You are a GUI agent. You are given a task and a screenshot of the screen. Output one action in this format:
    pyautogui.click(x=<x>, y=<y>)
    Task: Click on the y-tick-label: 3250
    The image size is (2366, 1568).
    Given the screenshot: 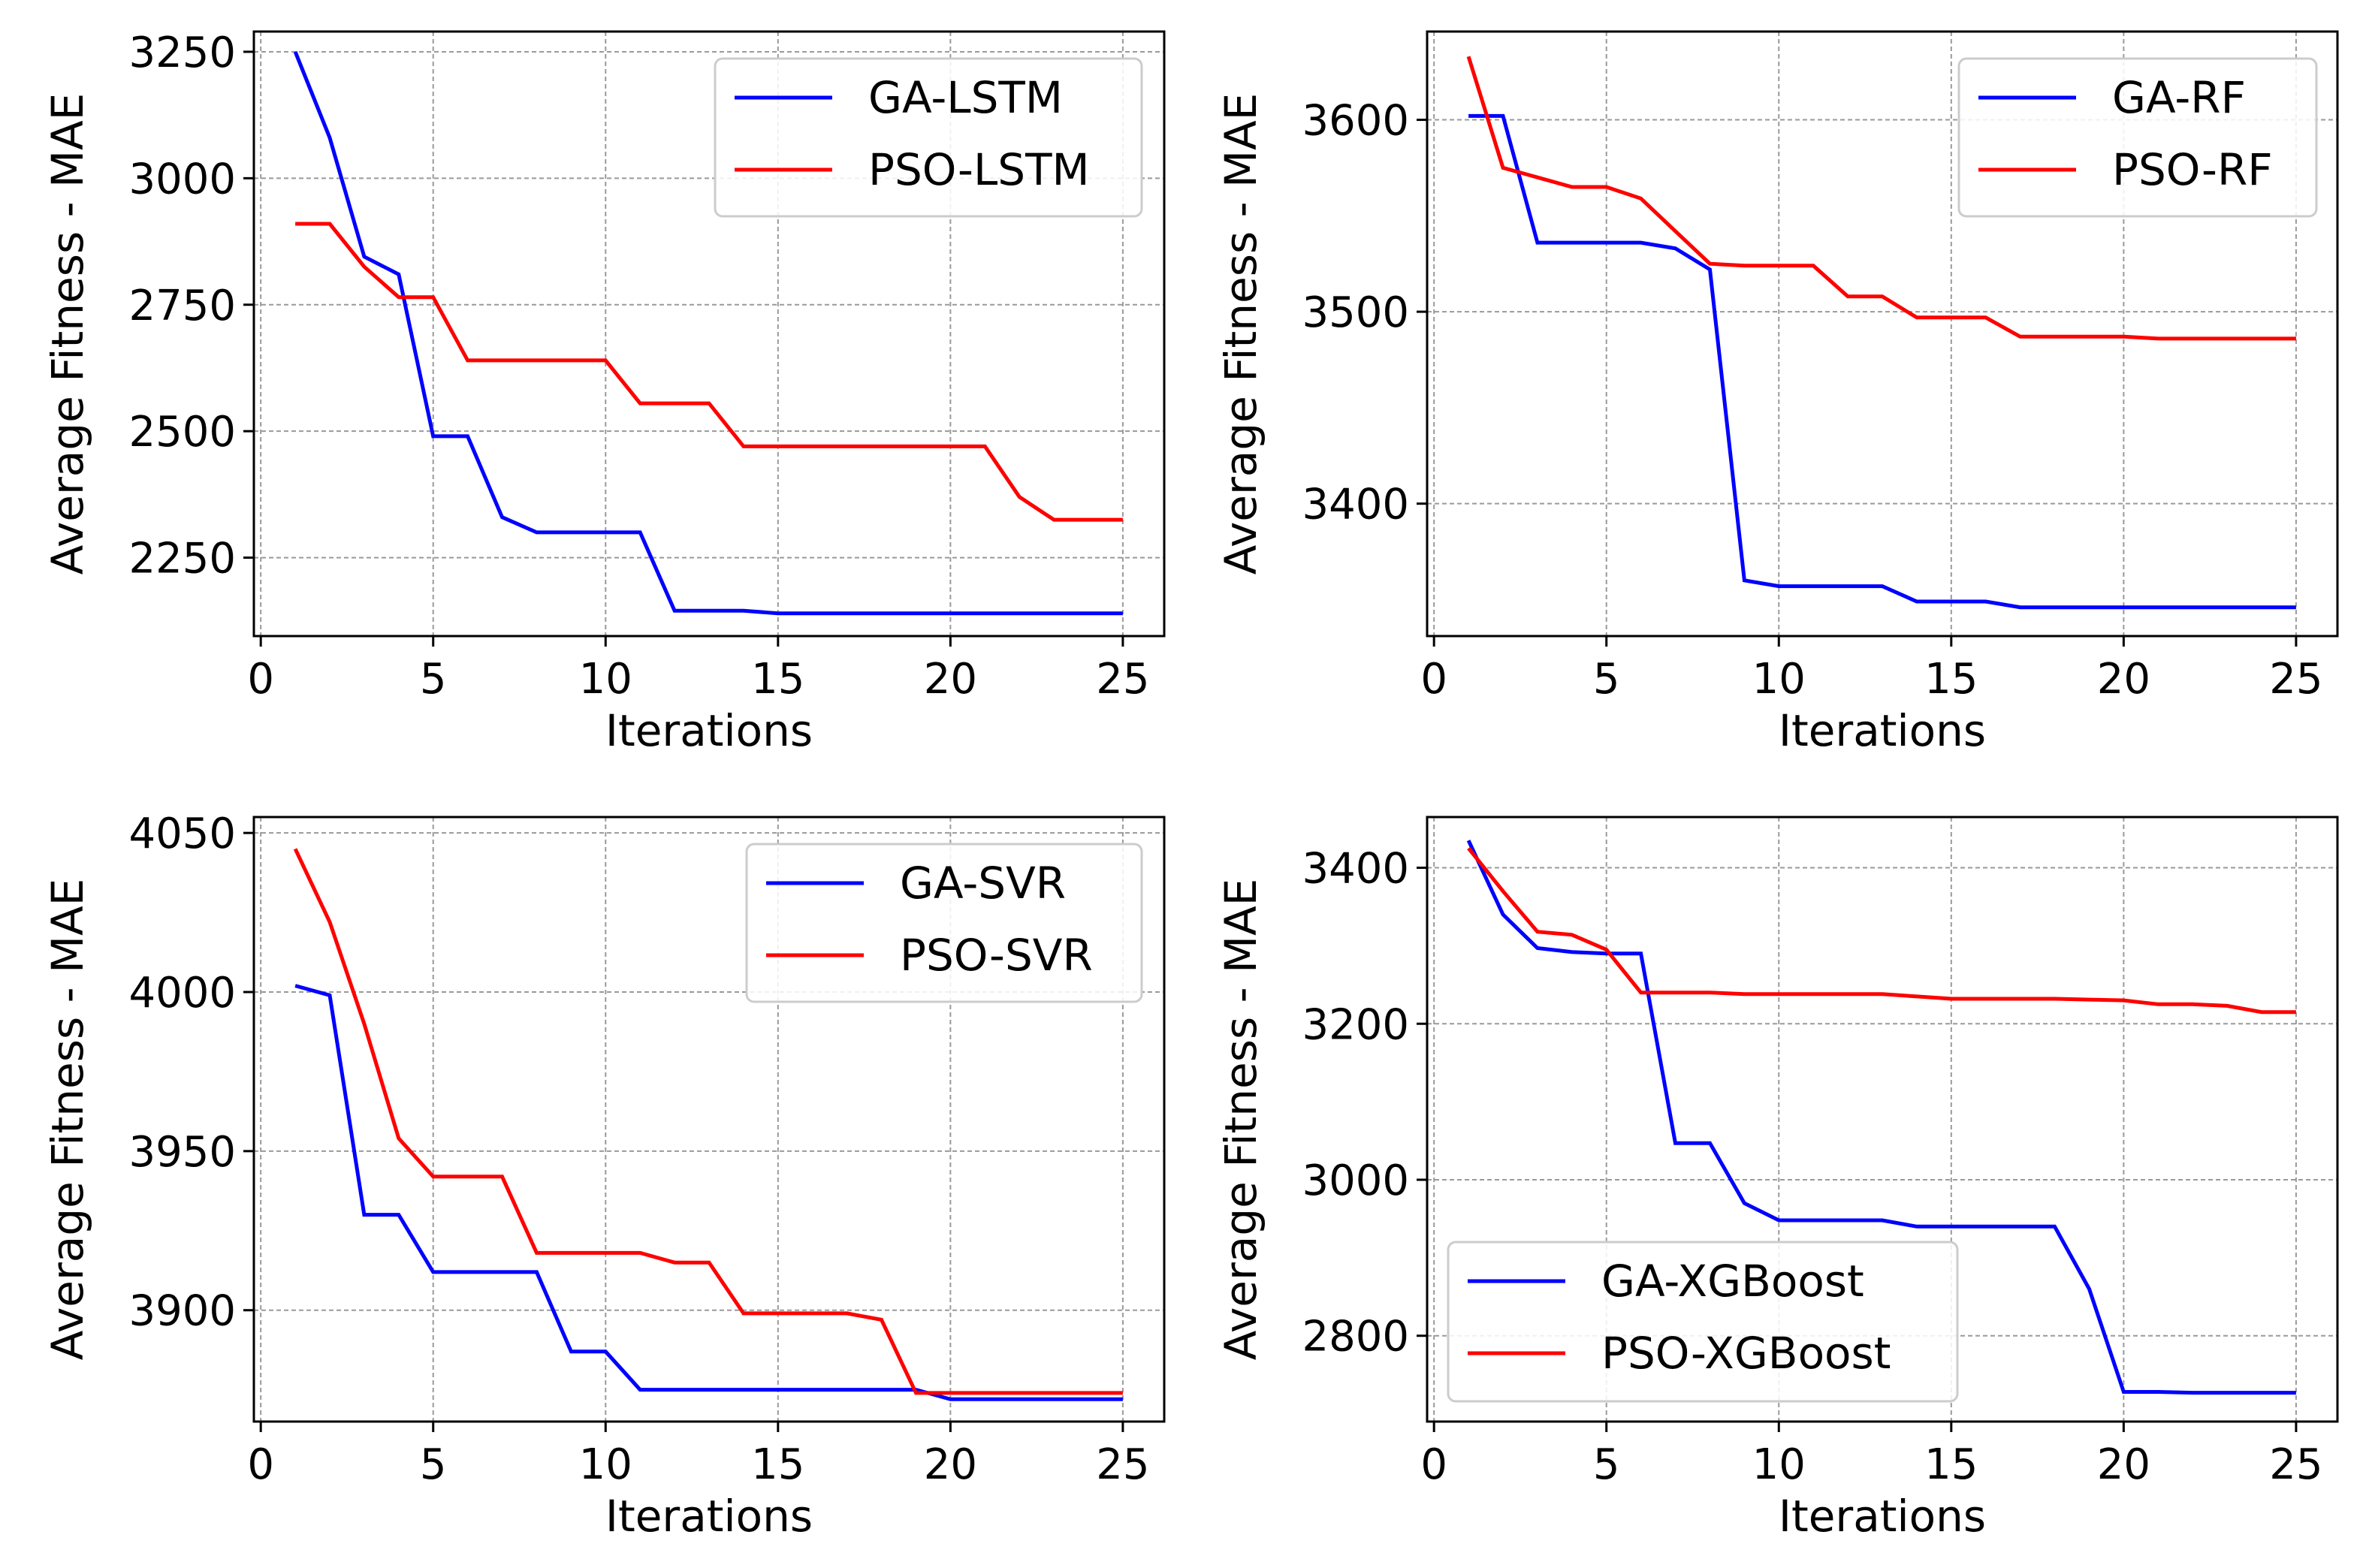 What is the action you would take?
    pyautogui.click(x=182, y=53)
    